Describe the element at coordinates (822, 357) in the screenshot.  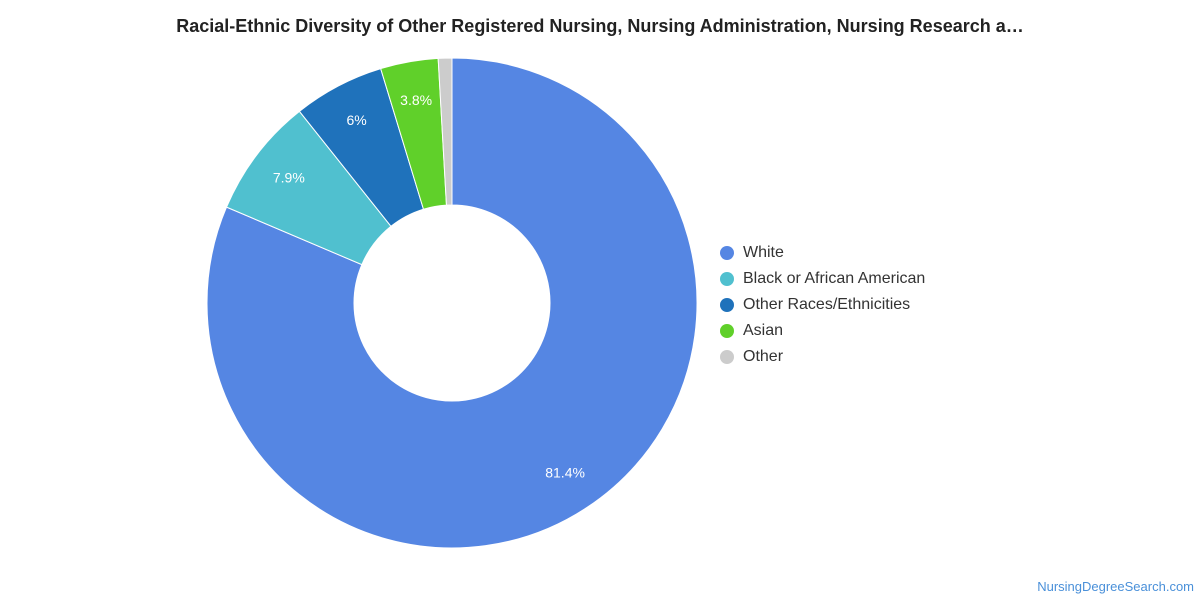
I see `legend-item: Other` at that location.